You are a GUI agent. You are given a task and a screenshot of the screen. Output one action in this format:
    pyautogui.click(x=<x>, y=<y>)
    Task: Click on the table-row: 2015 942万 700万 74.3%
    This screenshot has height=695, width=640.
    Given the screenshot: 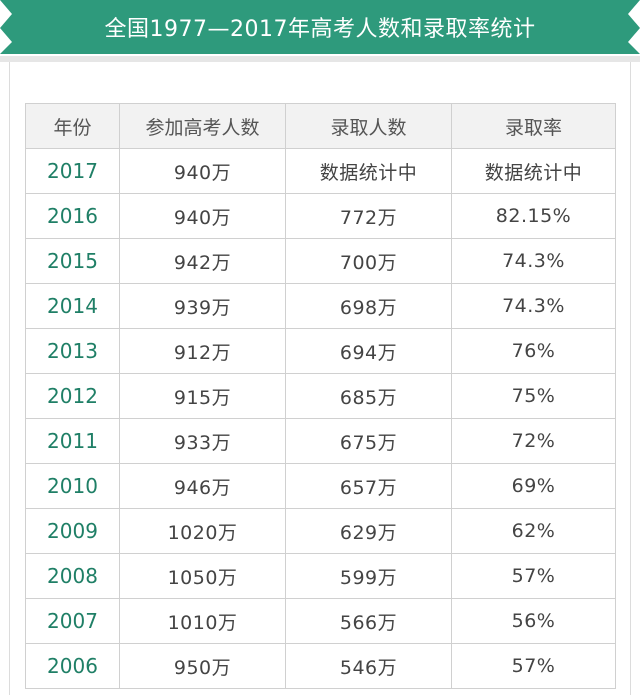 What is the action you would take?
    pyautogui.click(x=320, y=261)
    